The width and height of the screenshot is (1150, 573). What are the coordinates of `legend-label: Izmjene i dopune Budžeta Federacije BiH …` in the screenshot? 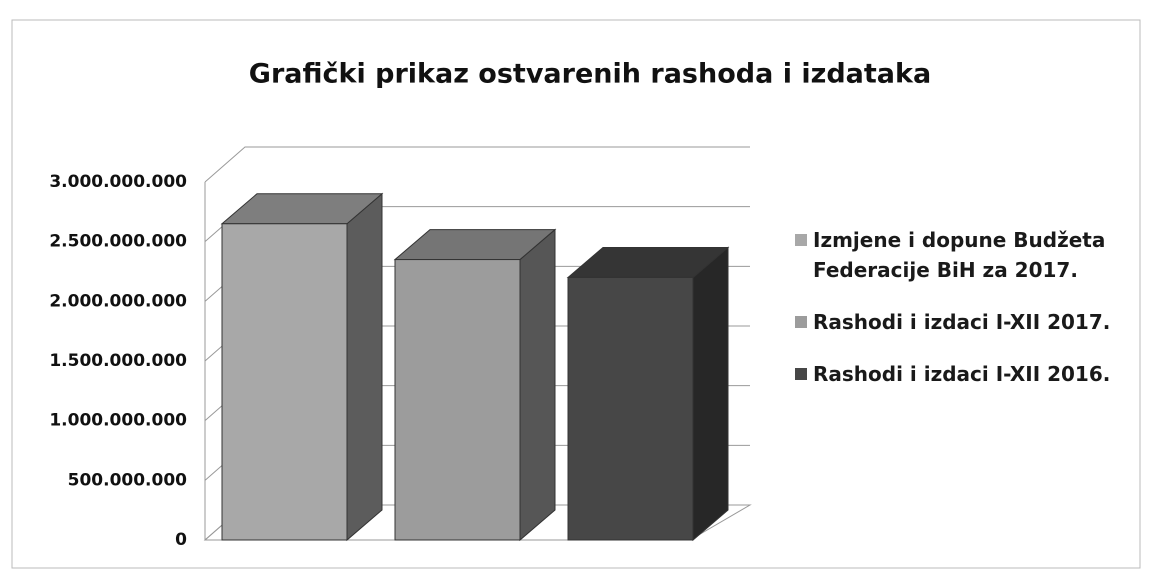 It's located at (959, 255).